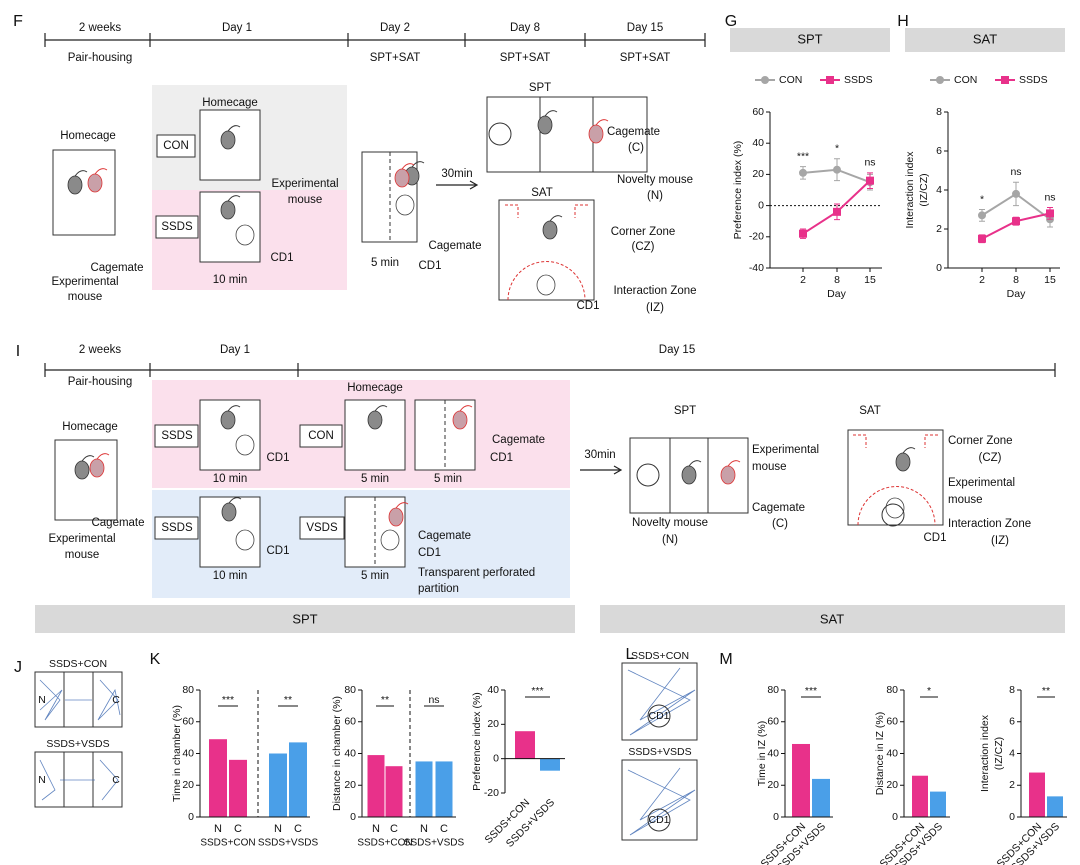 This screenshot has width=1080, height=865. Describe the element at coordinates (100, 350) in the screenshot. I see `panel-I-label: 2 weeks` at that location.